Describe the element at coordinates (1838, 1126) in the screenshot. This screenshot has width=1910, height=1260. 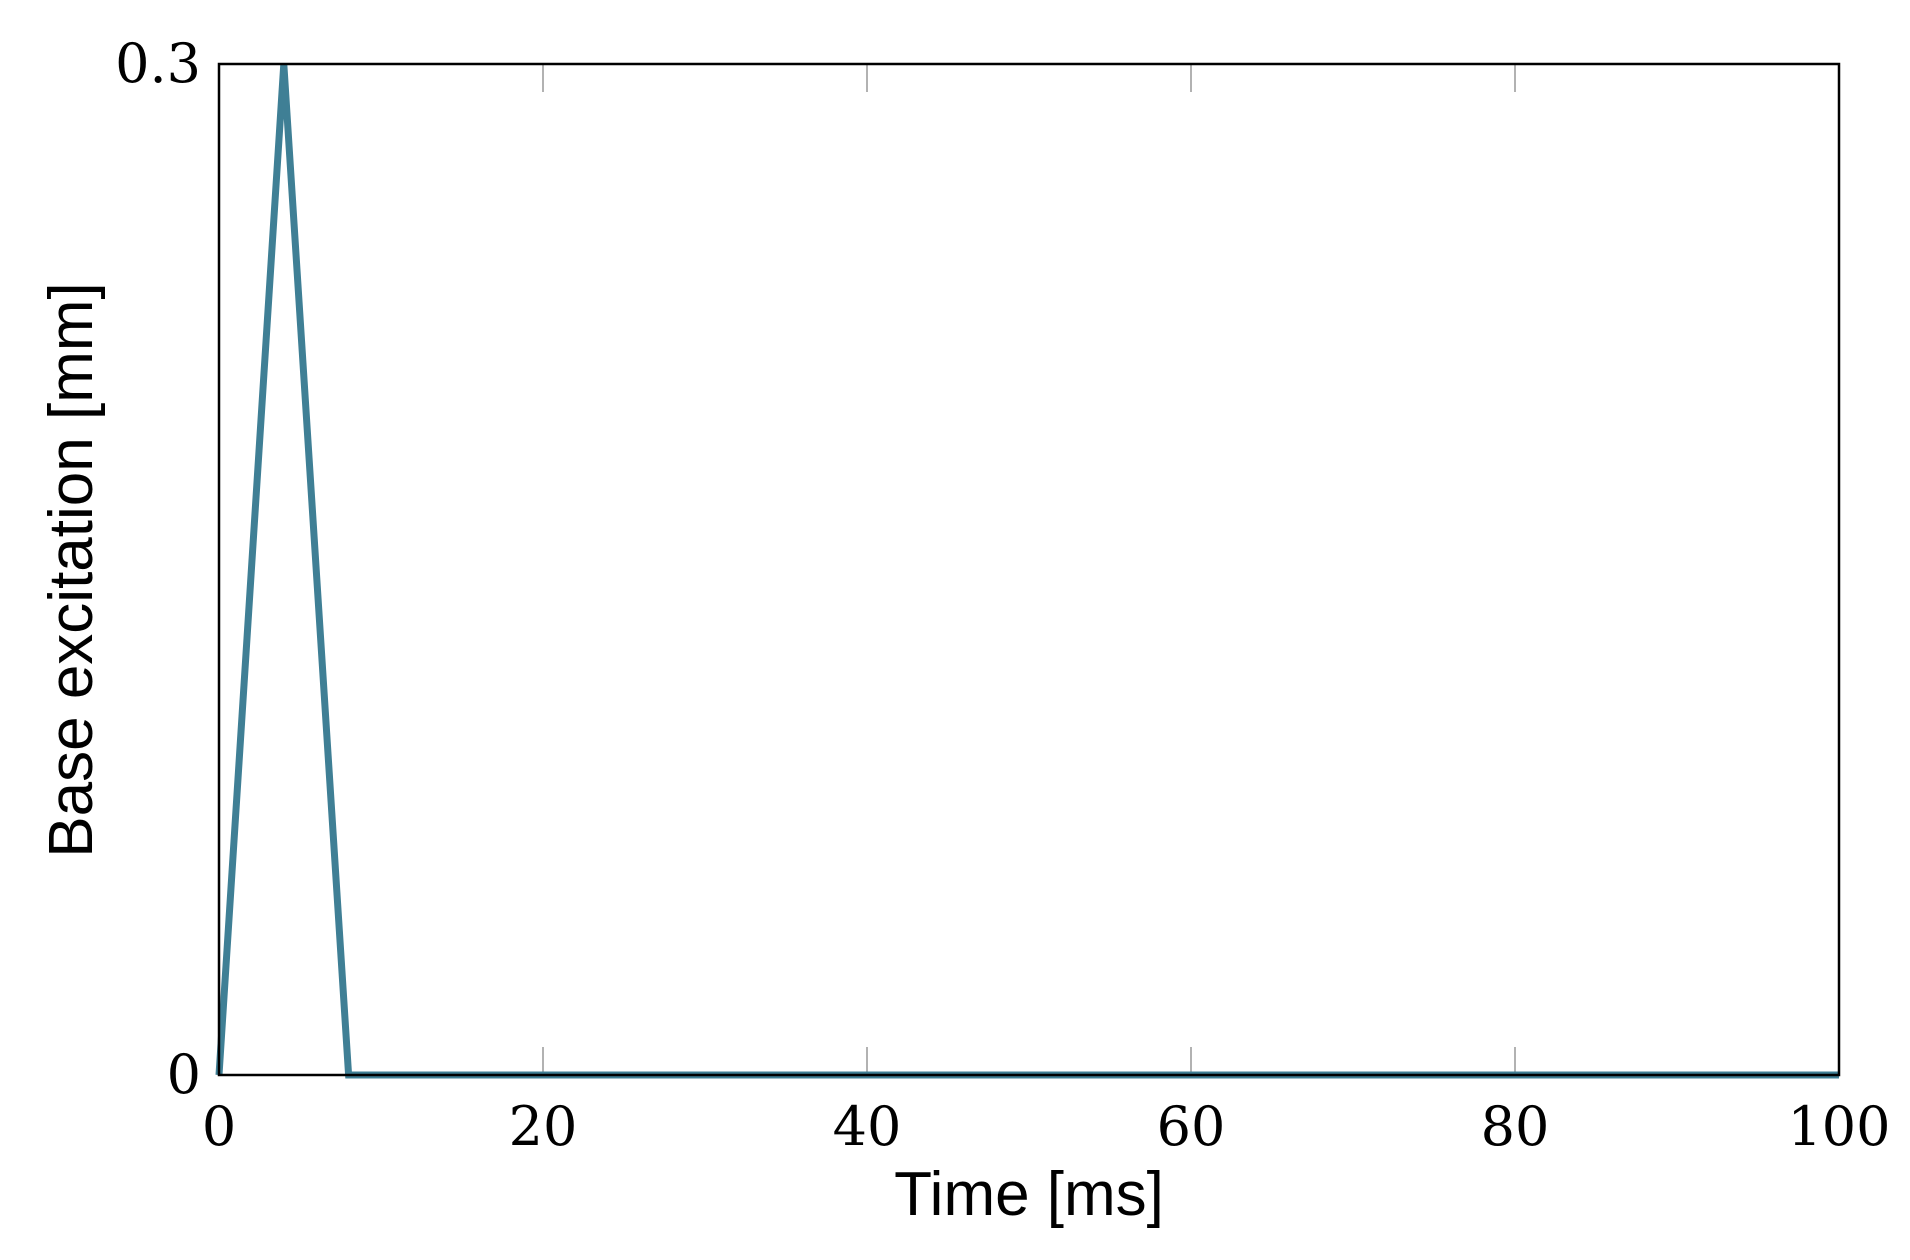
I see `x-tick-label: 100` at that location.